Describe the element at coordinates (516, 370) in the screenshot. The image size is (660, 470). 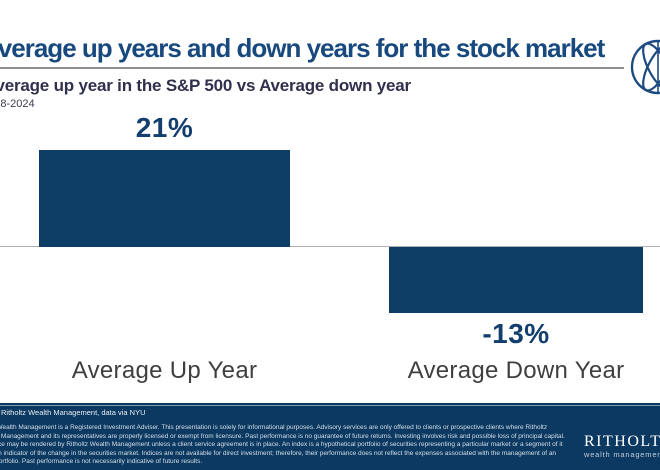
I see `category-label-down: Average Down Year` at that location.